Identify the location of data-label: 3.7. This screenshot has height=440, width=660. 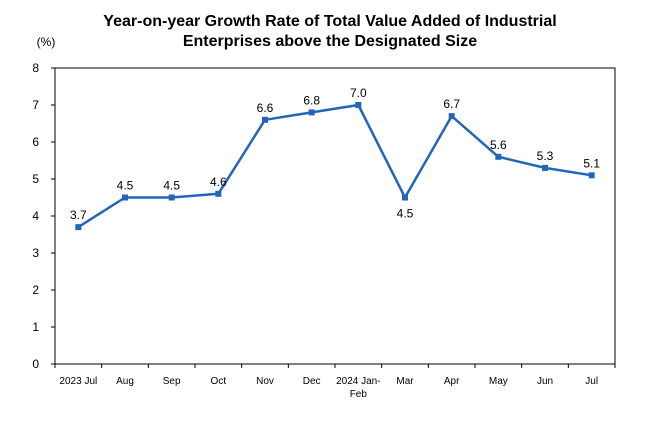
(78, 215).